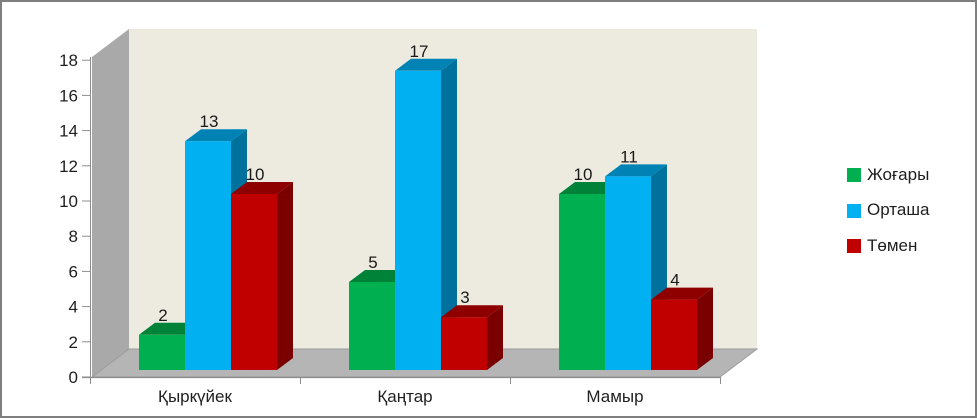 The height and width of the screenshot is (418, 977). What do you see at coordinates (195, 396) in the screenshot?
I see `x-axis-label: Қыркүйек` at bounding box center [195, 396].